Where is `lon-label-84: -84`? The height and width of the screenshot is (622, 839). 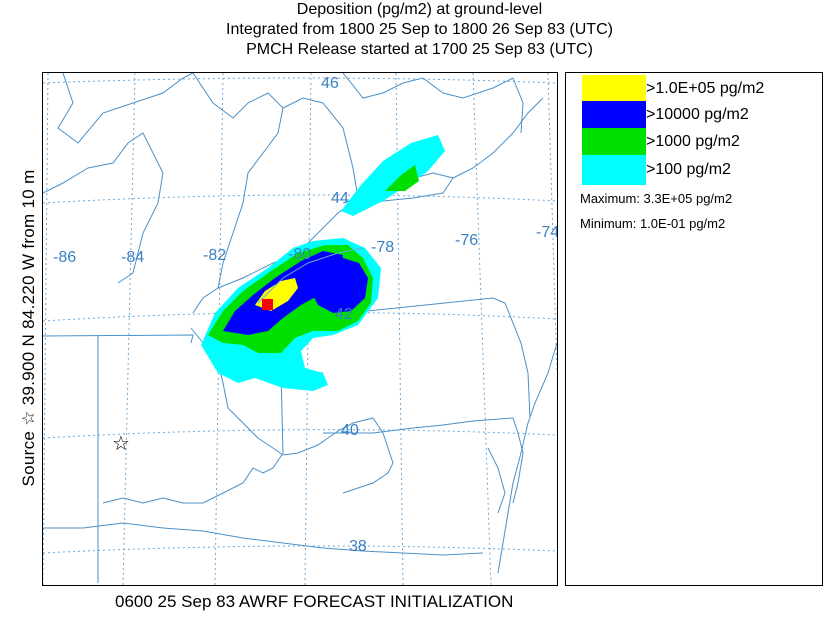 lon-label-84: -84 is located at coordinates (132, 257).